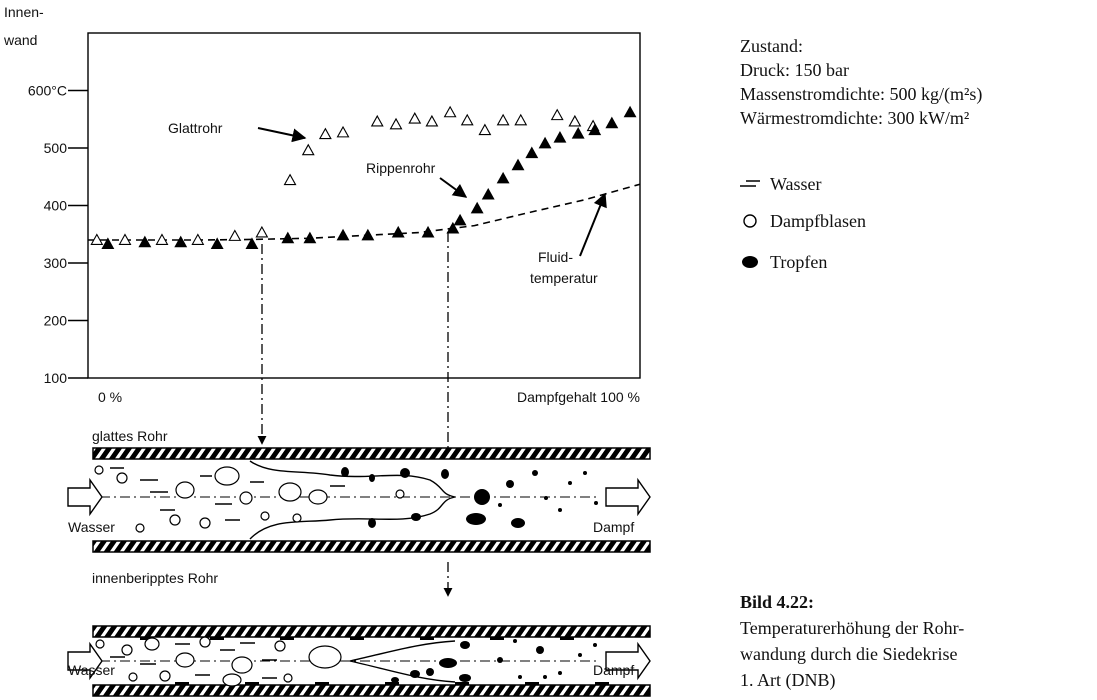 The height and width of the screenshot is (700, 1097). Describe the element at coordinates (555, 257) in the screenshot. I see `annotation: Fluid-` at that location.